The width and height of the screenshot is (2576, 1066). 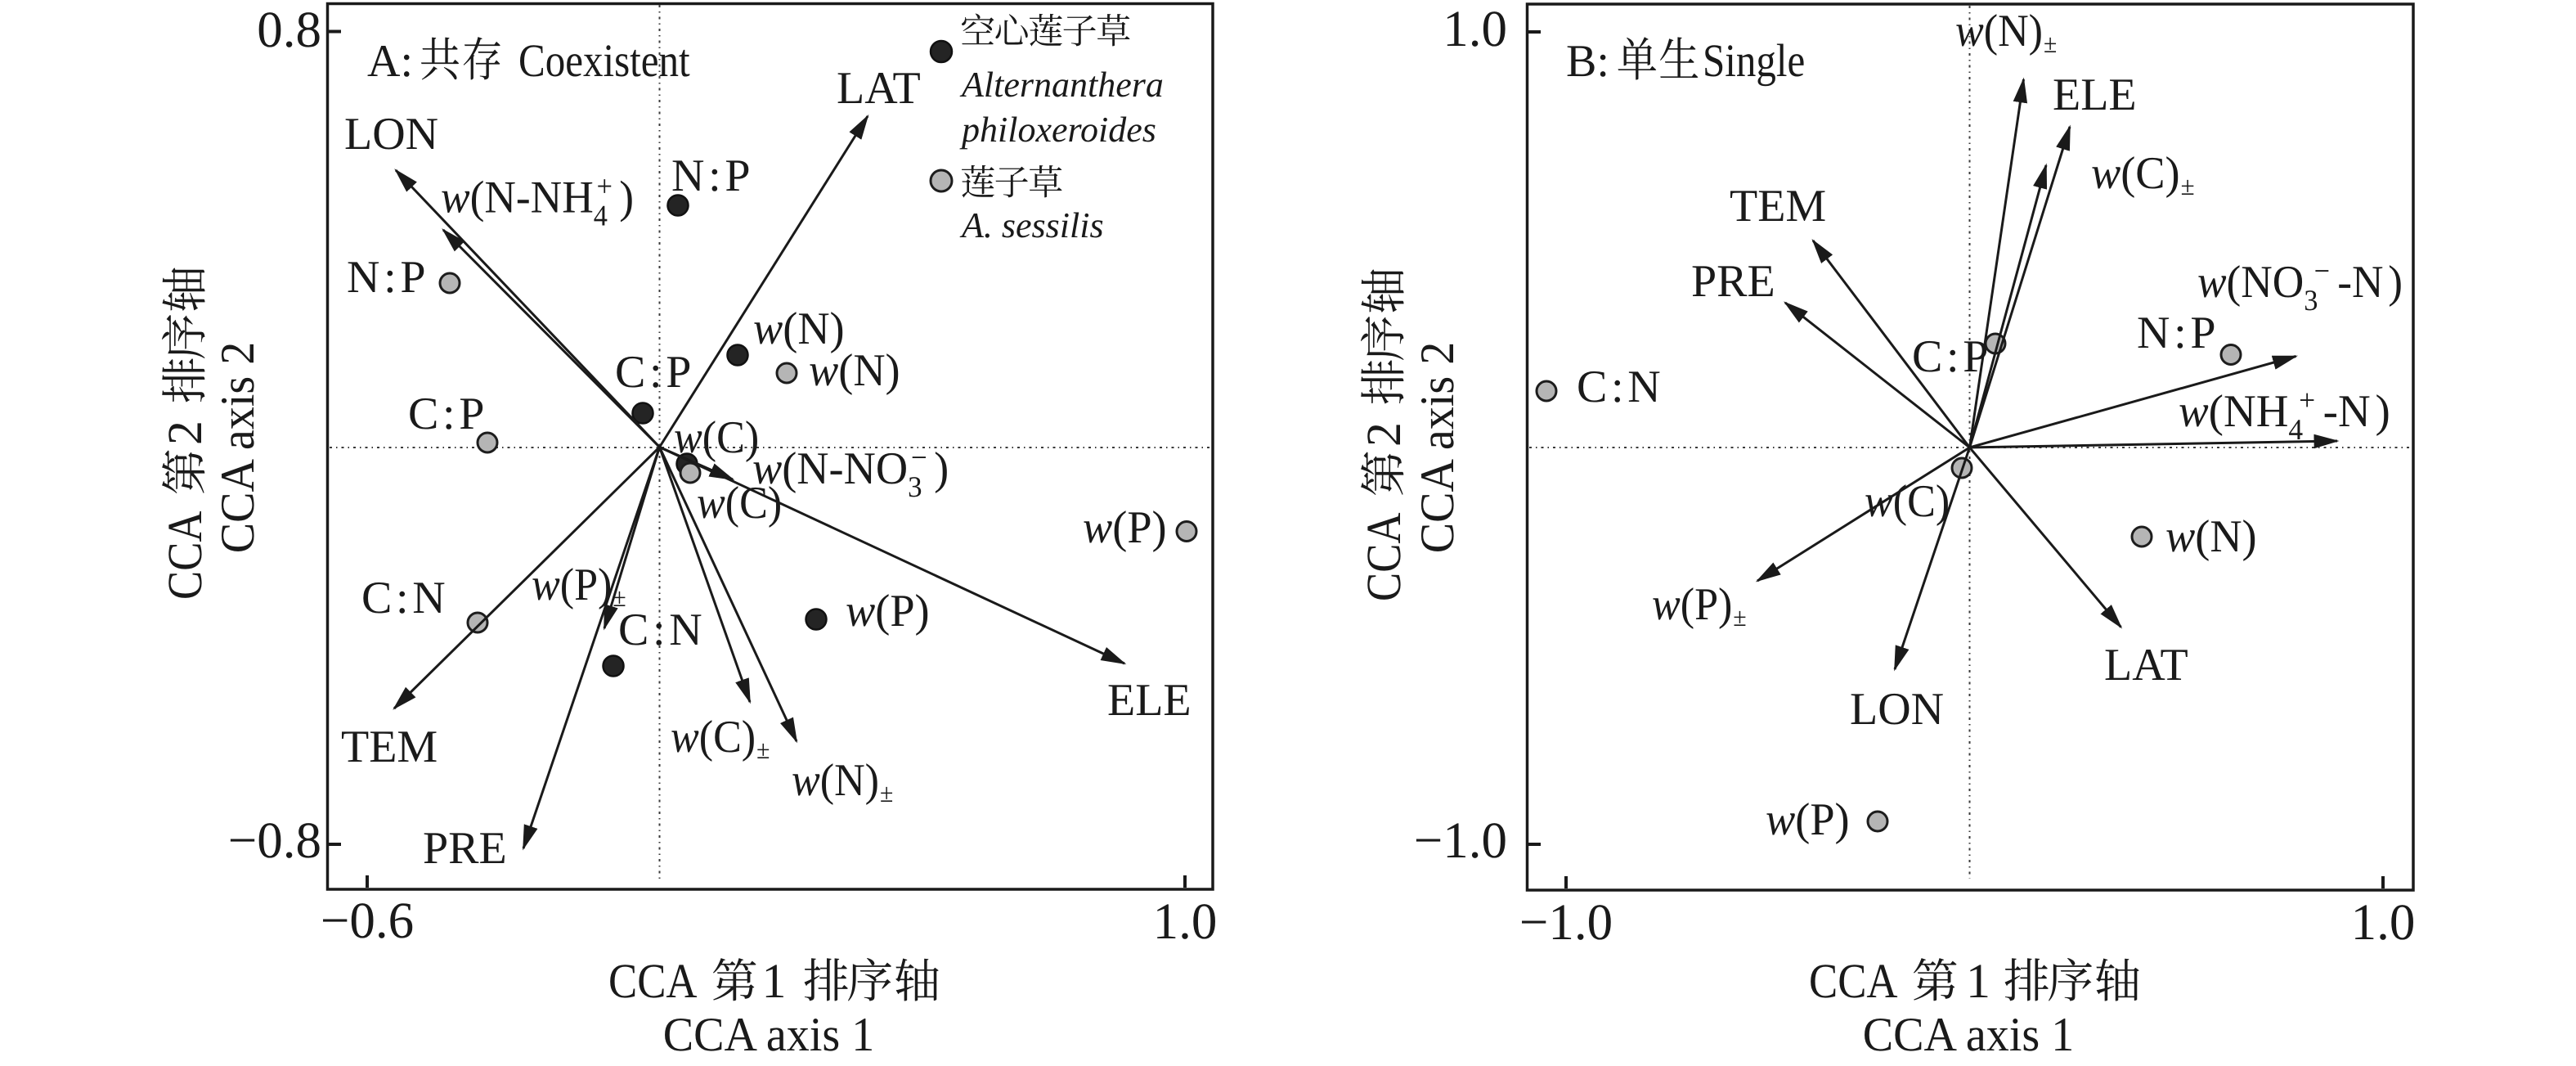 What do you see at coordinates (604, 61) in the screenshot?
I see `svg-text: Coexistent` at bounding box center [604, 61].